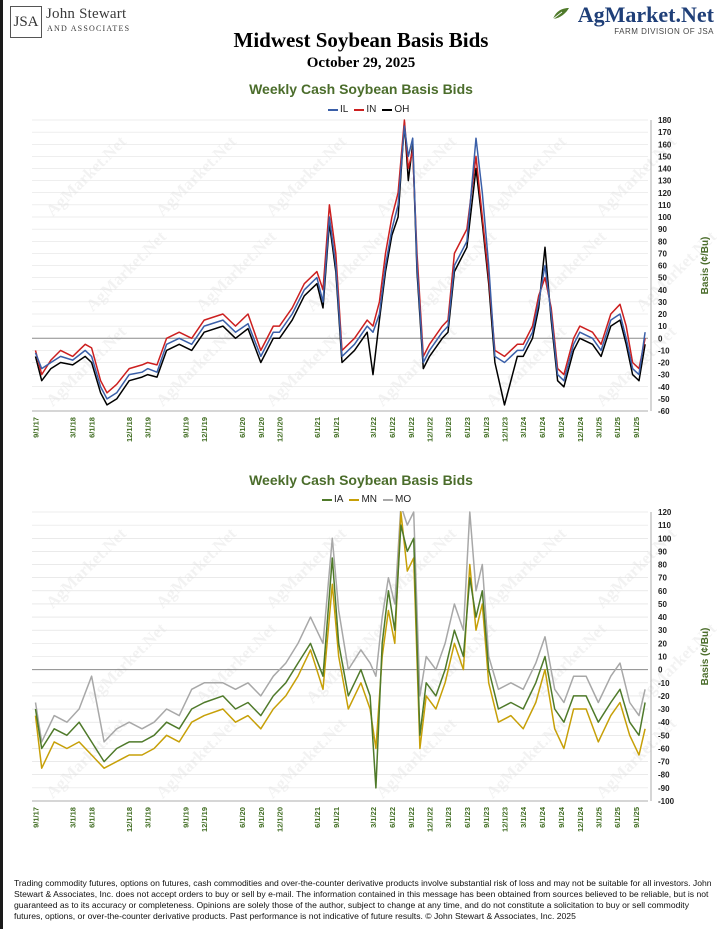 This screenshot has height=929, width=722. What do you see at coordinates (664, 788) in the screenshot?
I see `y-tick-label: -90` at bounding box center [664, 788].